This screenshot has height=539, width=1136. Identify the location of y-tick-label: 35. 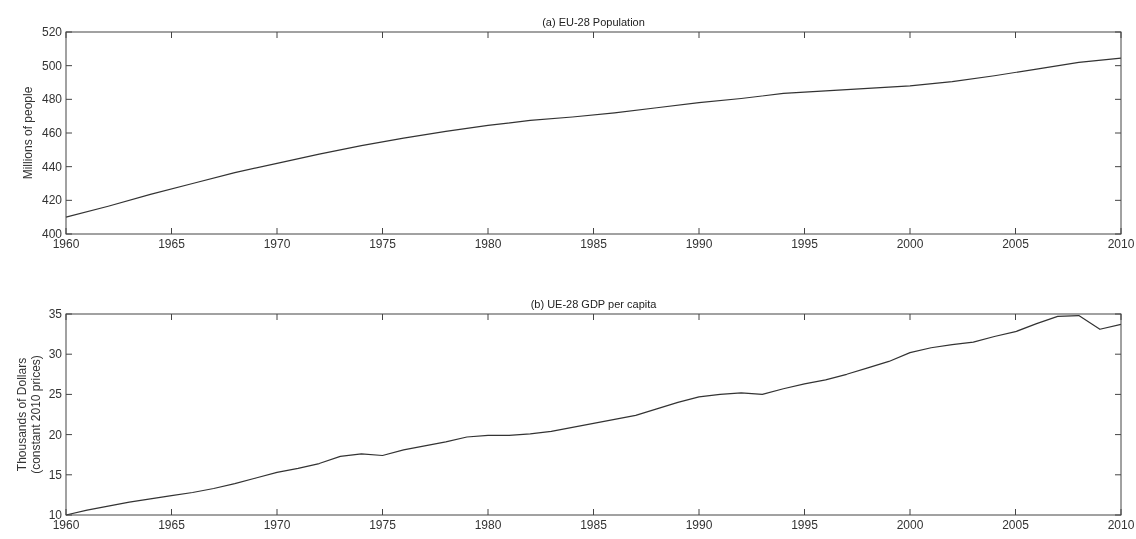
(55, 314).